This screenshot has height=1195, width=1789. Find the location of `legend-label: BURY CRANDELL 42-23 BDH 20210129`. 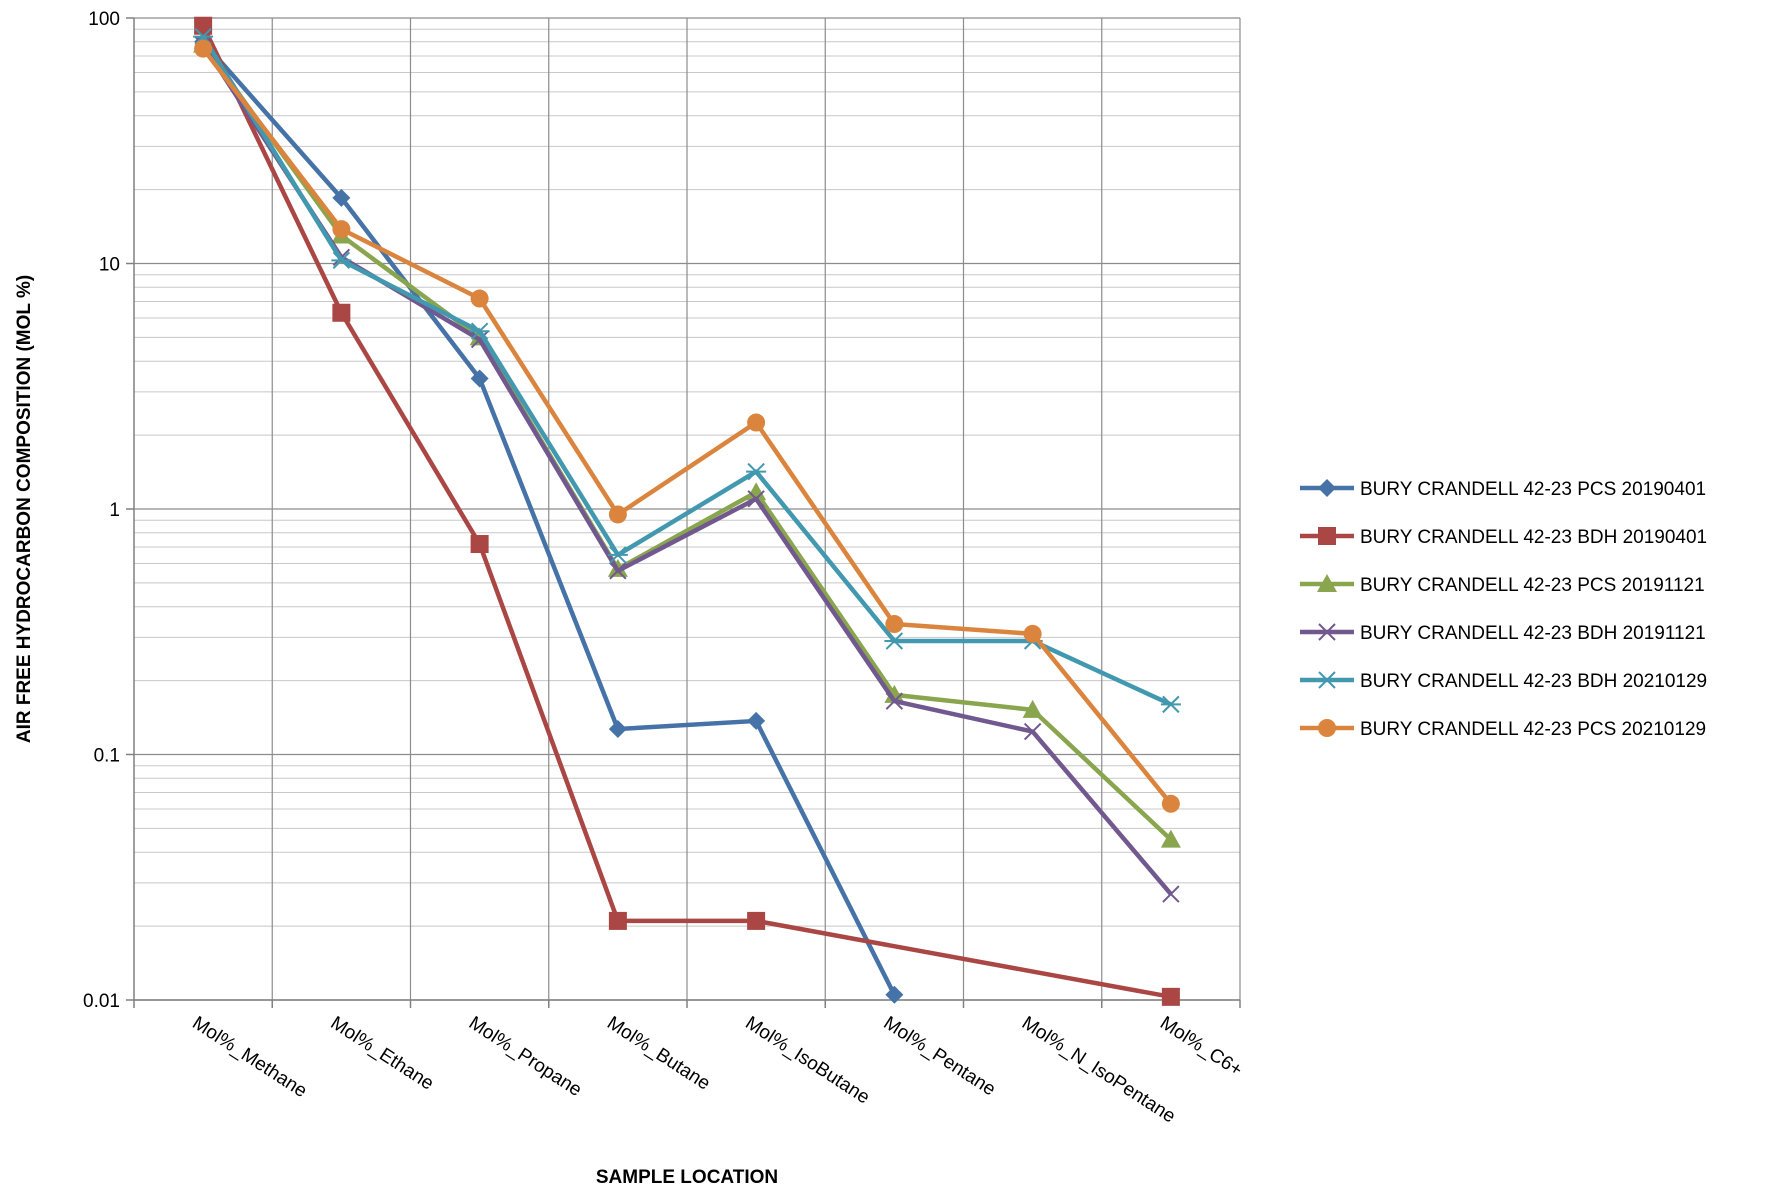

legend-label: BURY CRANDELL 42-23 BDH 20210129 is located at coordinates (1533, 681).